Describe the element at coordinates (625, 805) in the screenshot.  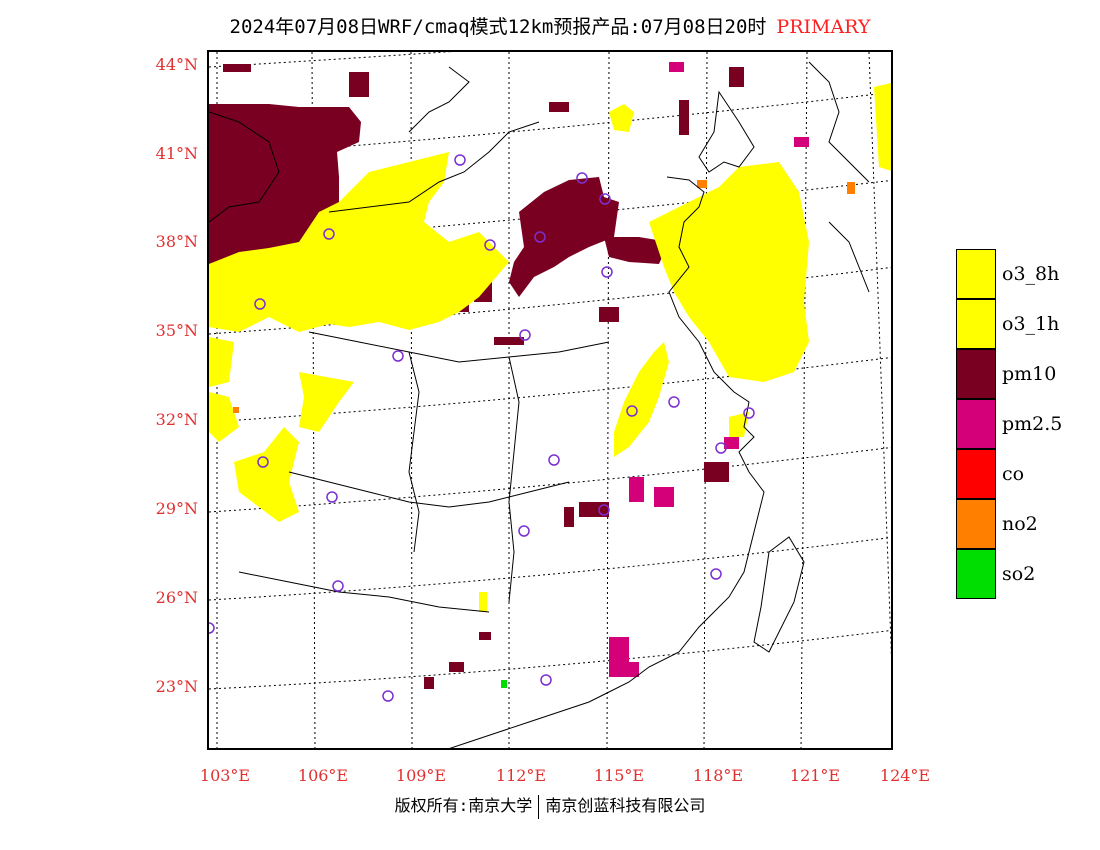
I see `footer-right: 南京创蓝科技有限公司` at that location.